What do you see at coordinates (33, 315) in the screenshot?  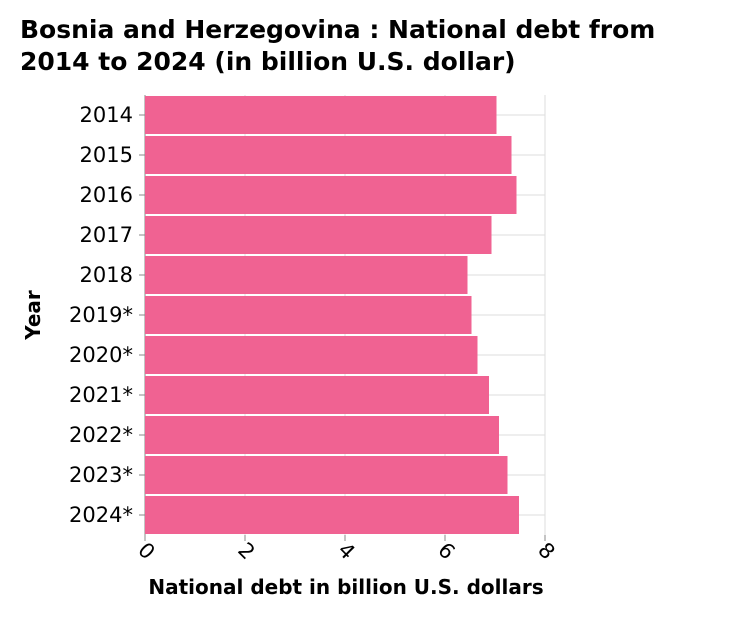 I see `y-axis-title: Year` at bounding box center [33, 315].